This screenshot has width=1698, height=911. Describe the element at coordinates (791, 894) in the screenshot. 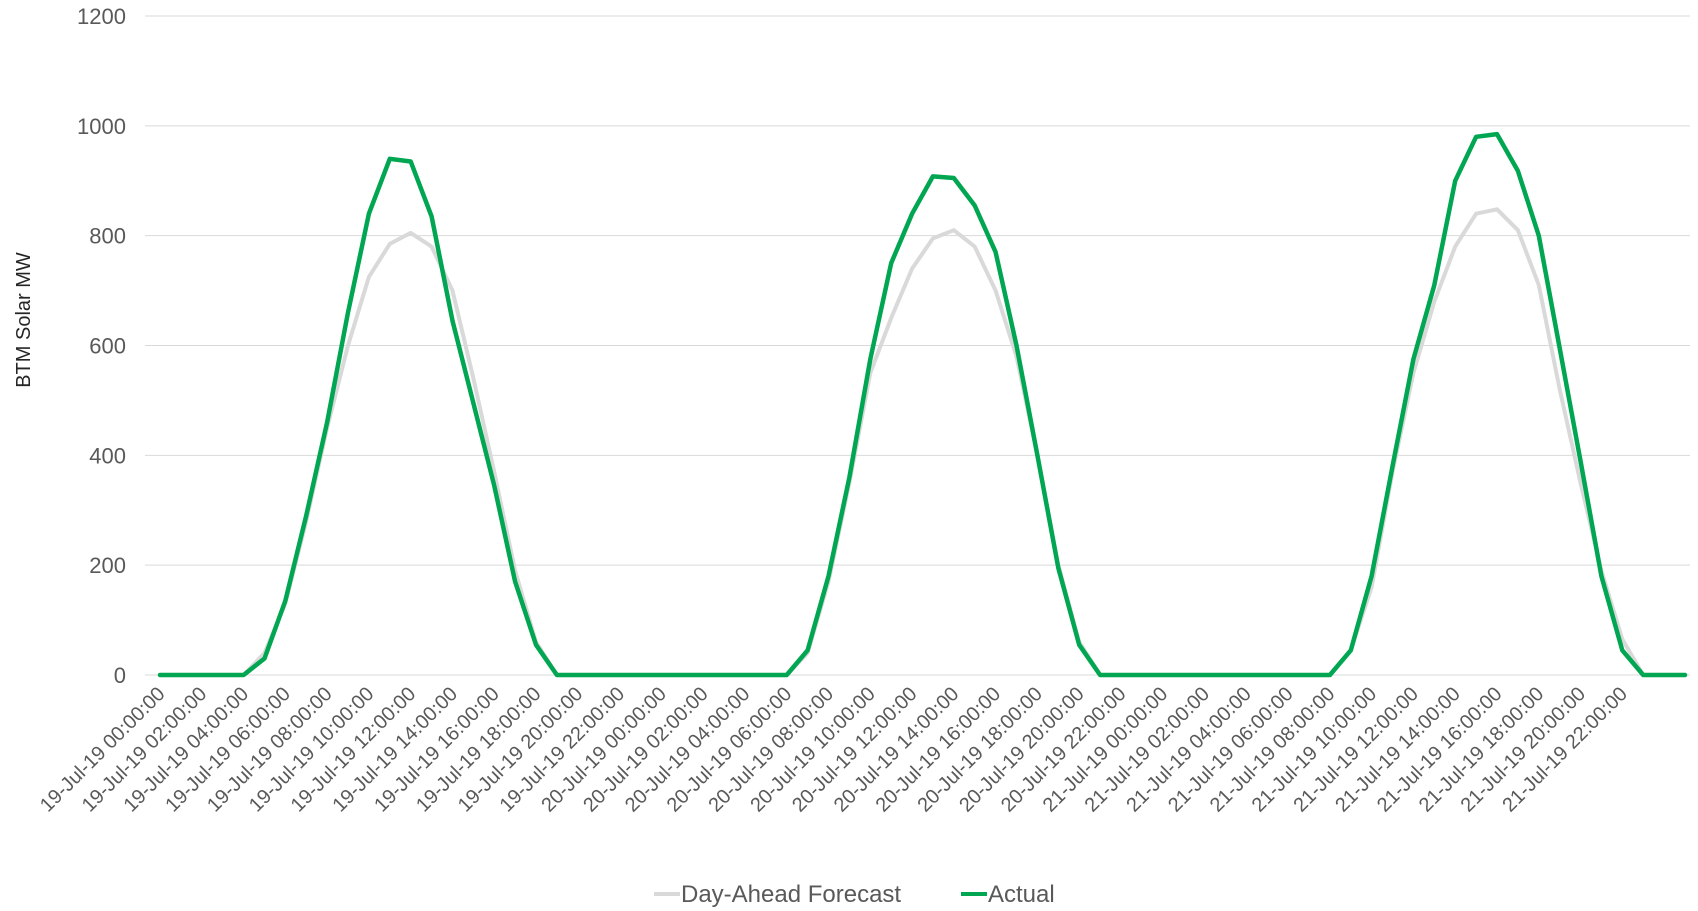

I see `legend-label-forecast: Day-Ahead Forecast` at that location.